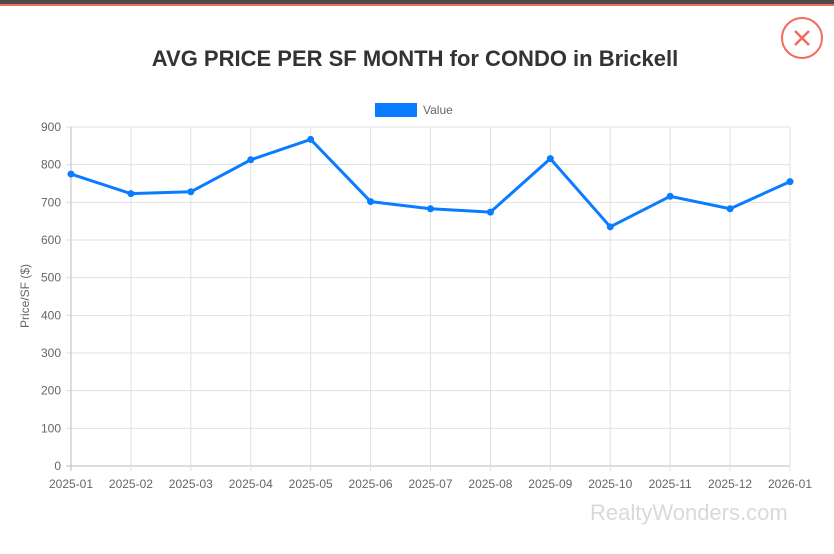 Image resolution: width=834 pixels, height=554 pixels. I want to click on header-accent-line, so click(417, 5).